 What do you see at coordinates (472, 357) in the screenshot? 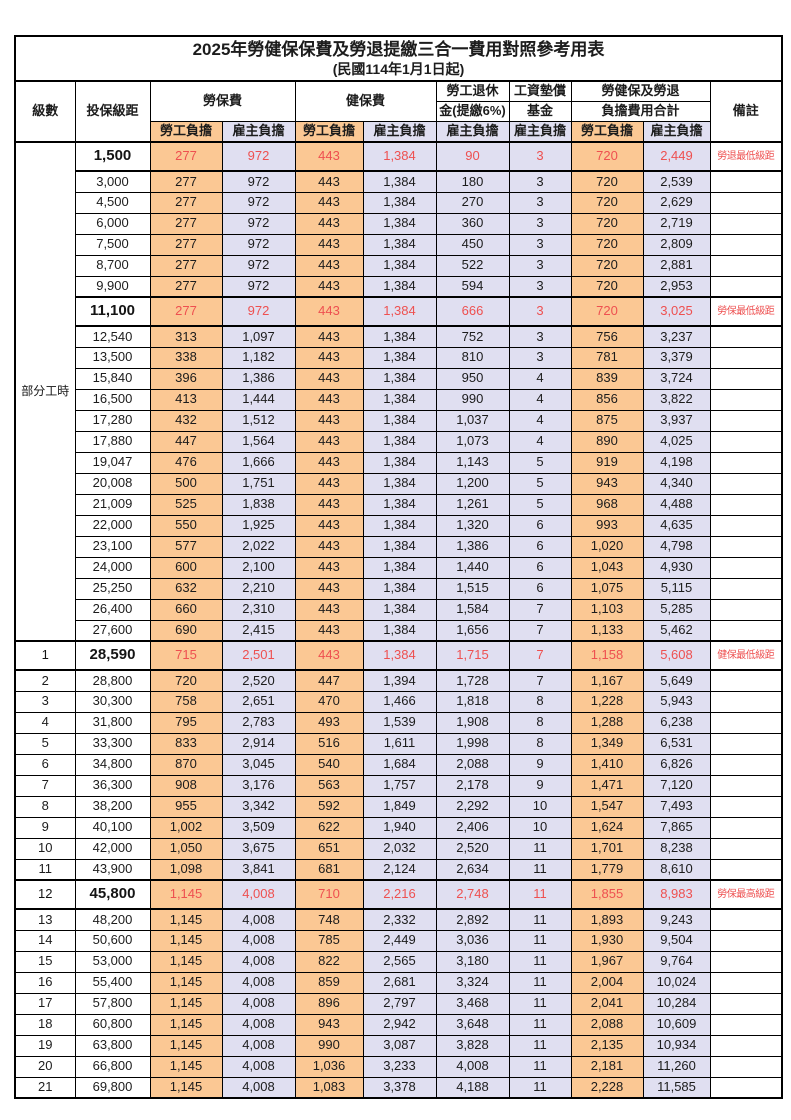
I see `pension-employer-cell: 810` at bounding box center [472, 357].